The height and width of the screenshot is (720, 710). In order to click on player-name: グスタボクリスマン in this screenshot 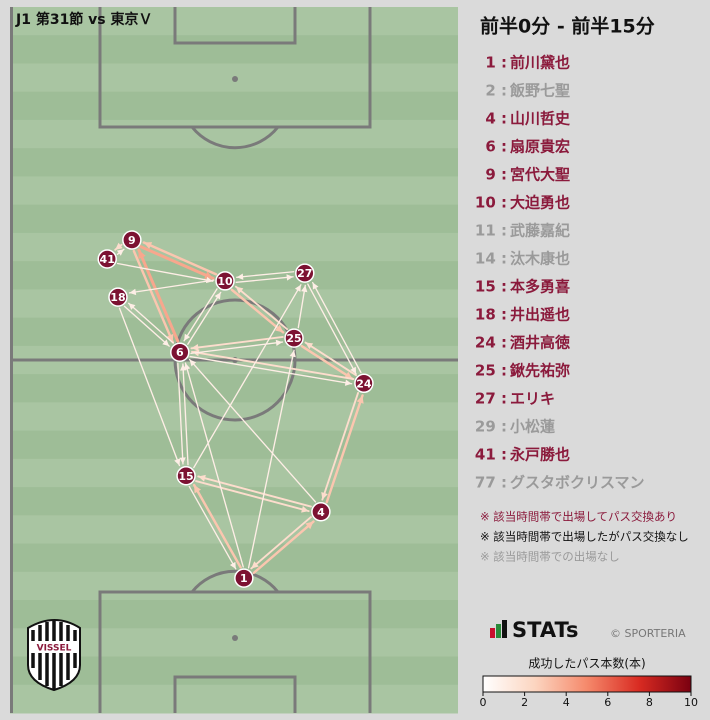, I will do `click(577, 483)`.